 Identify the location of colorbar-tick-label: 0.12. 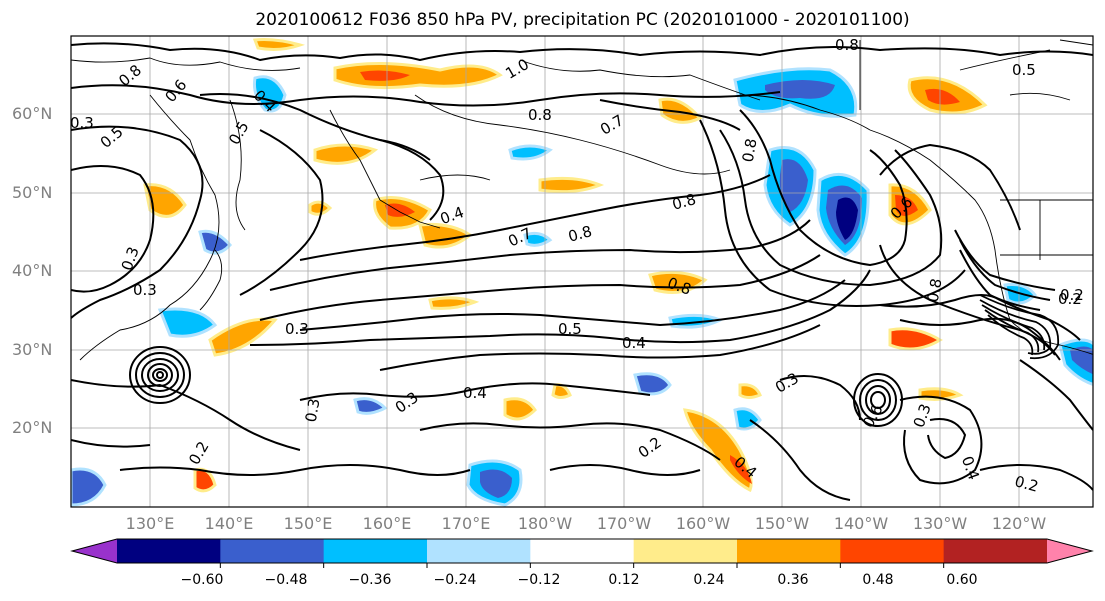
(624, 580).